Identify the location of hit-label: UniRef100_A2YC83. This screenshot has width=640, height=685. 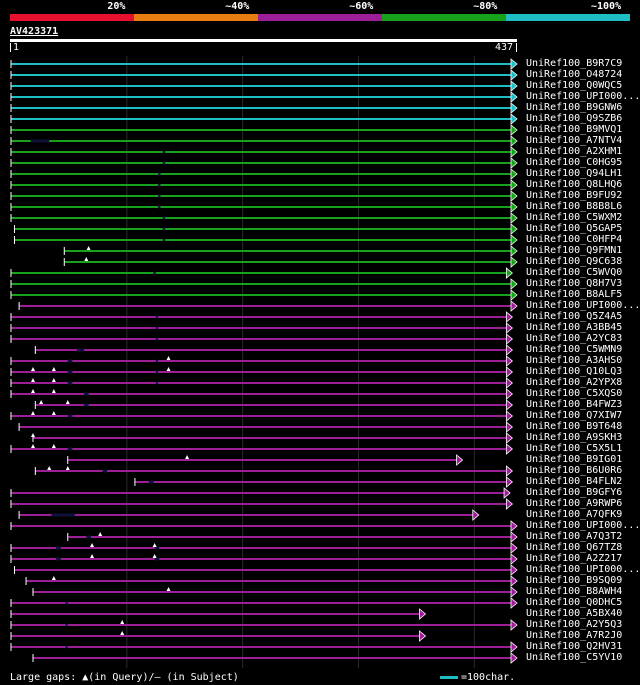
(574, 338).